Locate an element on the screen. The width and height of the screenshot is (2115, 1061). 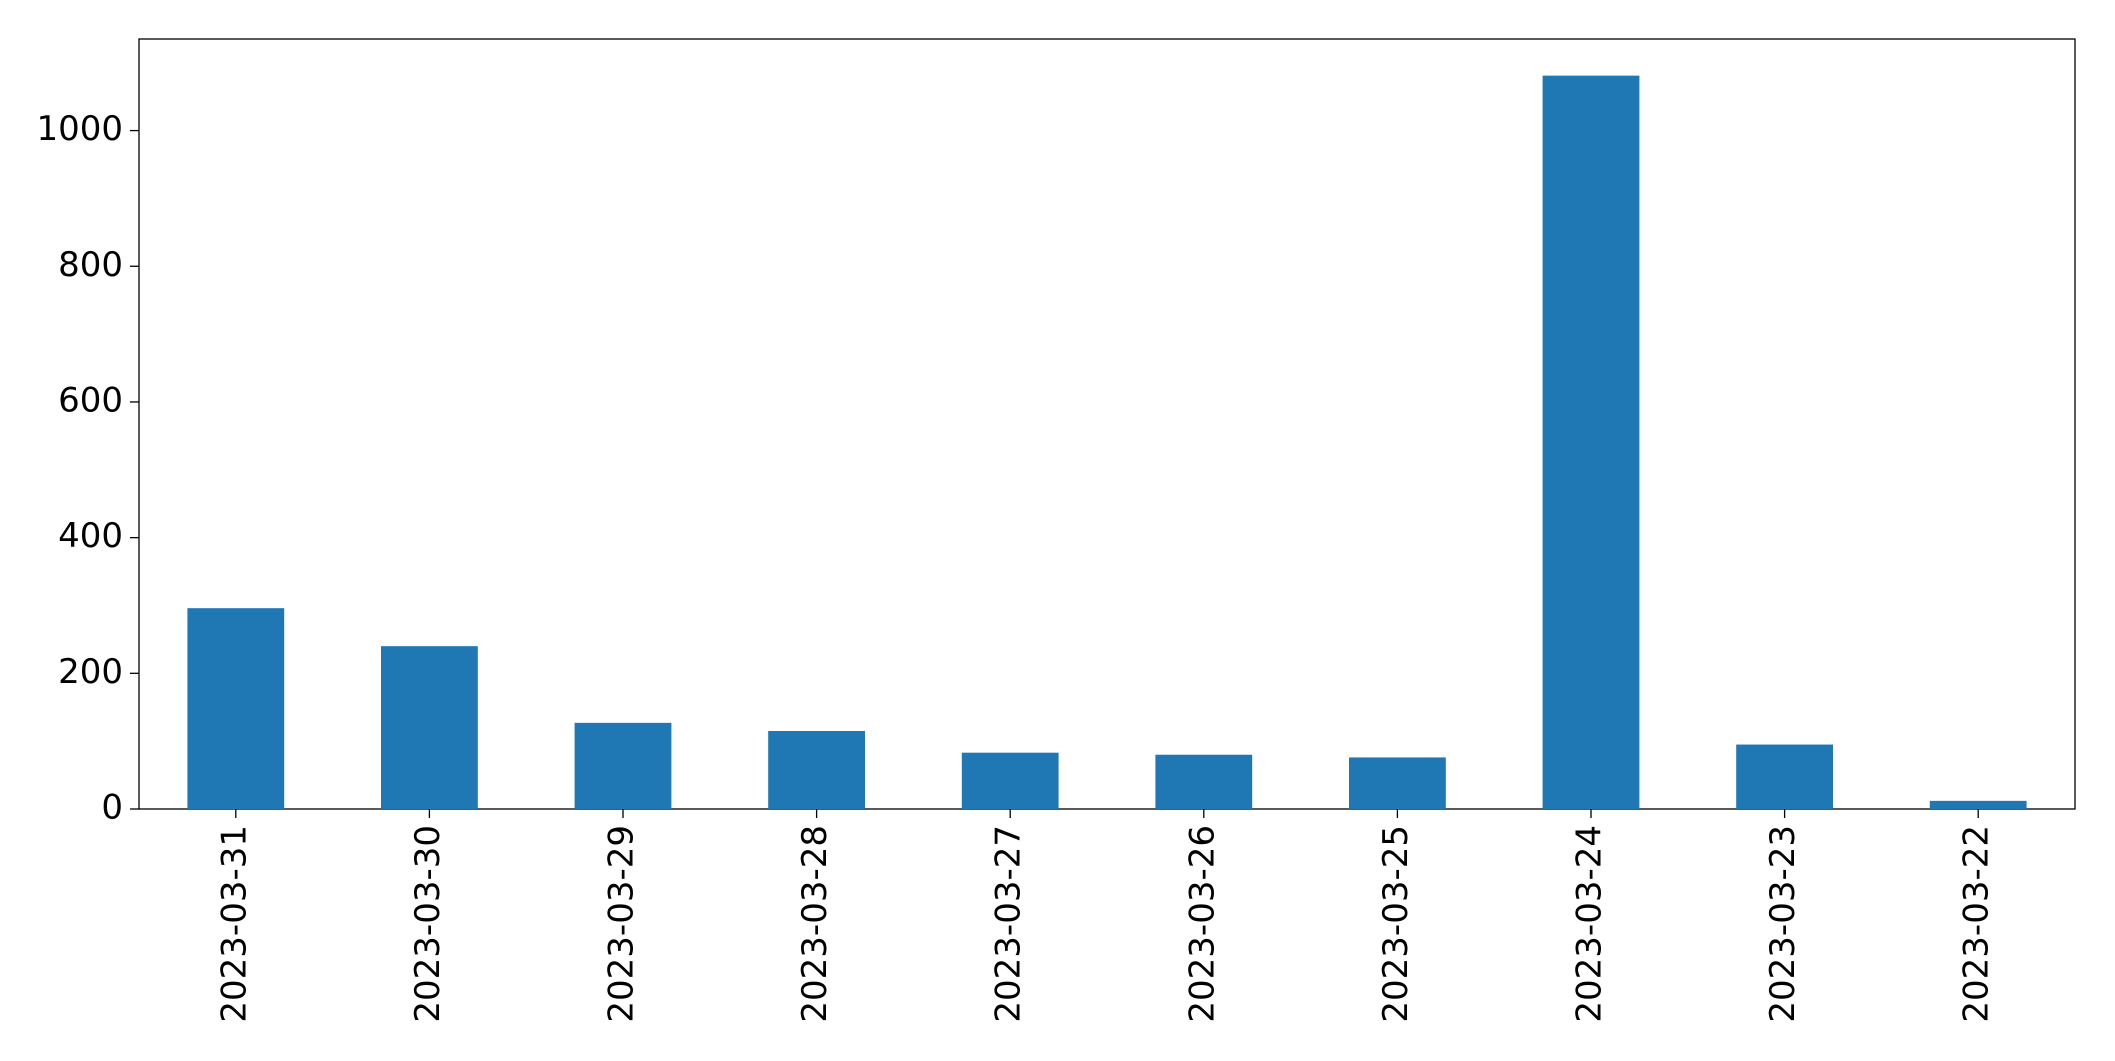
y-tick-label: 200 is located at coordinates (90, 672).